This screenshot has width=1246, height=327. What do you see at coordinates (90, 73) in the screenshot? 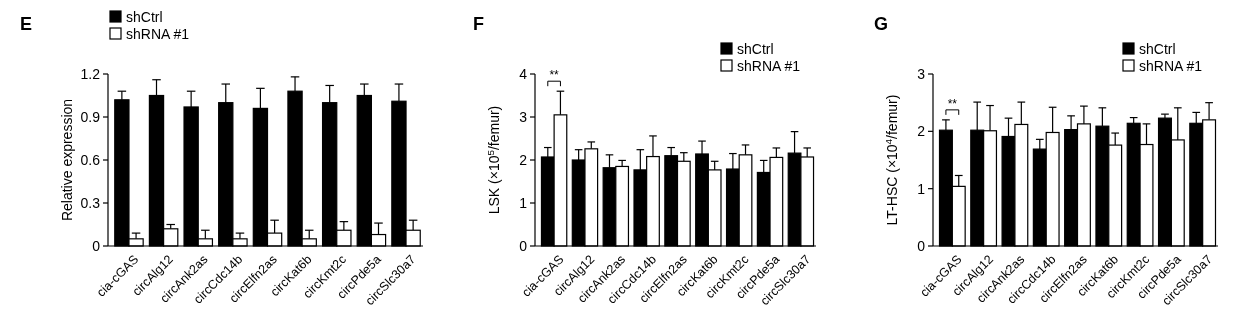
I see `y-tick-label: 1.2` at bounding box center [90, 73].